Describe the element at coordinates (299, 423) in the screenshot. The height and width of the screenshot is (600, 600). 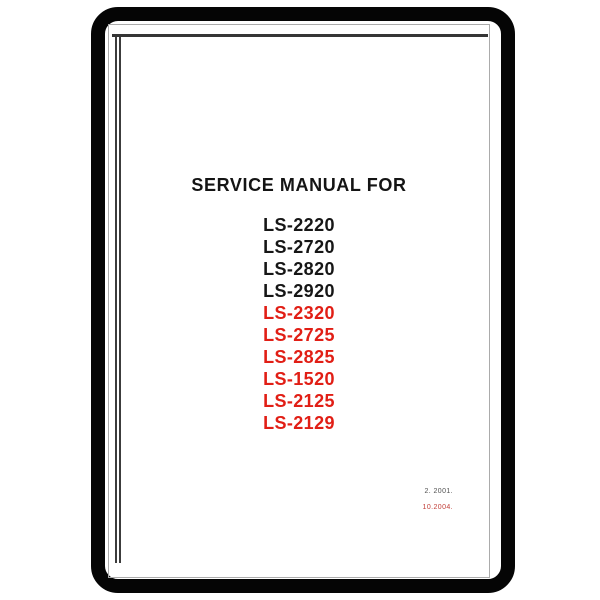
I see `model-number: LS-2129` at that location.